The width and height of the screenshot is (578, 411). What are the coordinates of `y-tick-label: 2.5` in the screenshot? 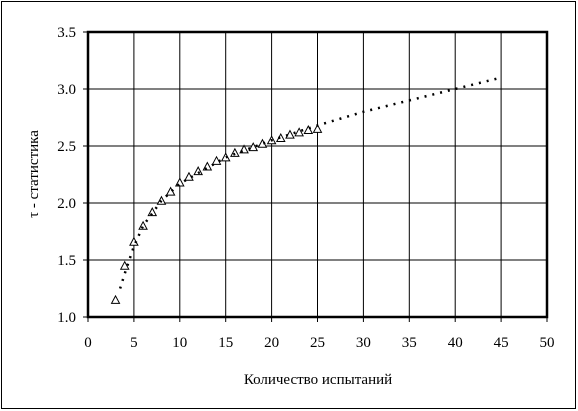 It's located at (66, 147).